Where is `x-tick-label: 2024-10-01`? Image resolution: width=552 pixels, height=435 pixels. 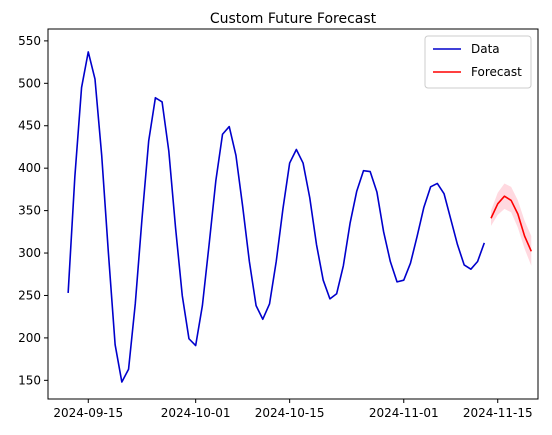
x-tick-label: 2024-10-01 is located at coordinates (196, 413).